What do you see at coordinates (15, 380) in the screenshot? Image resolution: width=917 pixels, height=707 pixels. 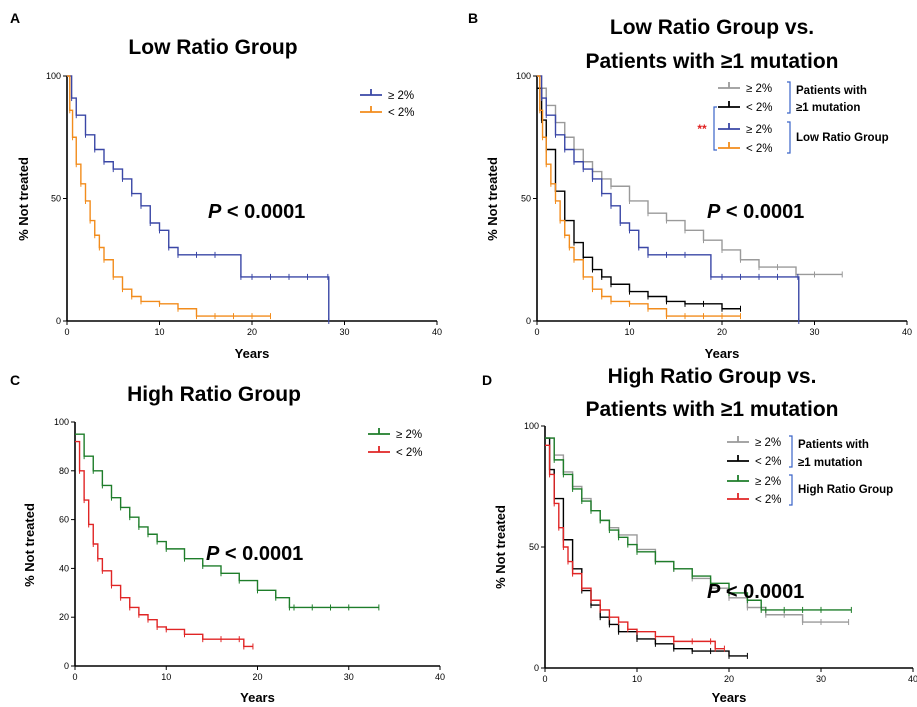 I see `panel-letter: C` at bounding box center [15, 380].